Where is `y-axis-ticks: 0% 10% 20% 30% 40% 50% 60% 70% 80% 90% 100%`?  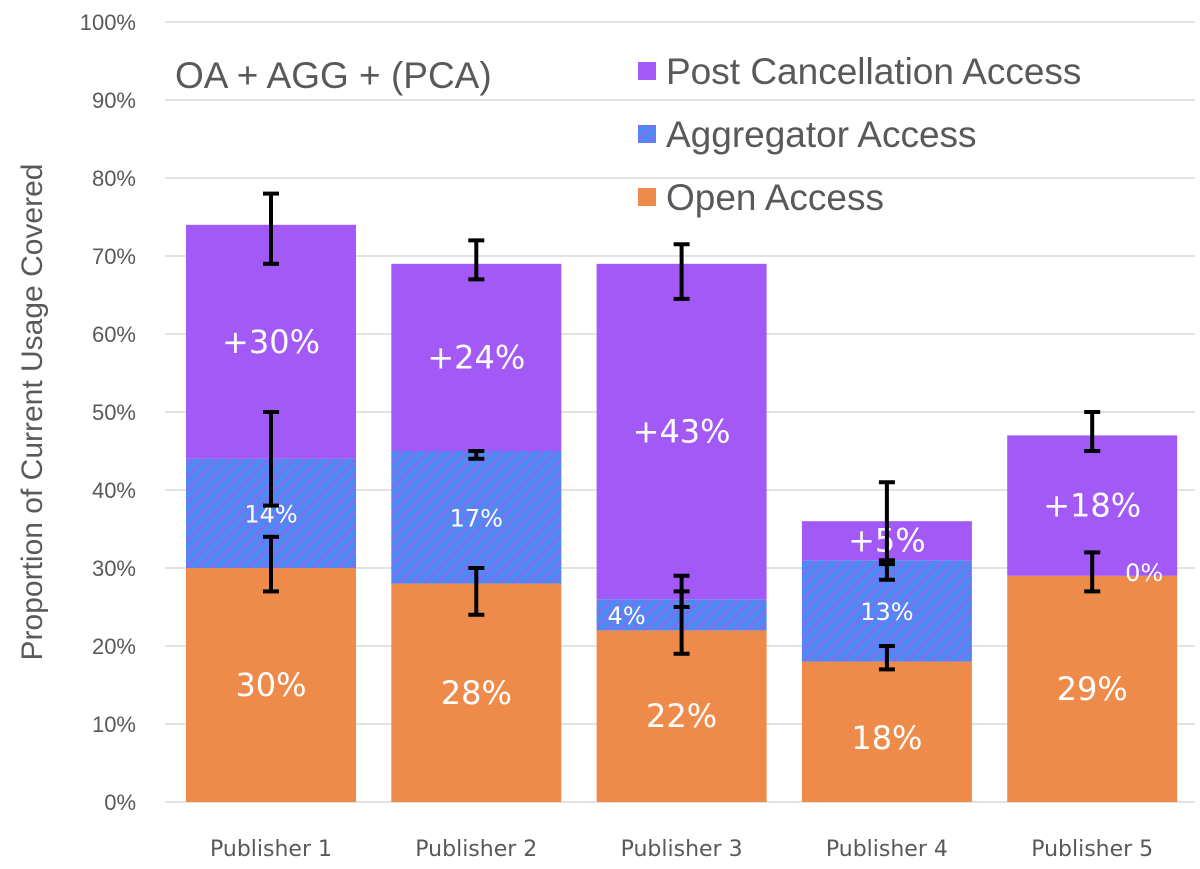
y-axis-ticks: 0% 10% 20% 30% 40% 50% 60% 70% 80% 90% 100% is located at coordinates (108, 412).